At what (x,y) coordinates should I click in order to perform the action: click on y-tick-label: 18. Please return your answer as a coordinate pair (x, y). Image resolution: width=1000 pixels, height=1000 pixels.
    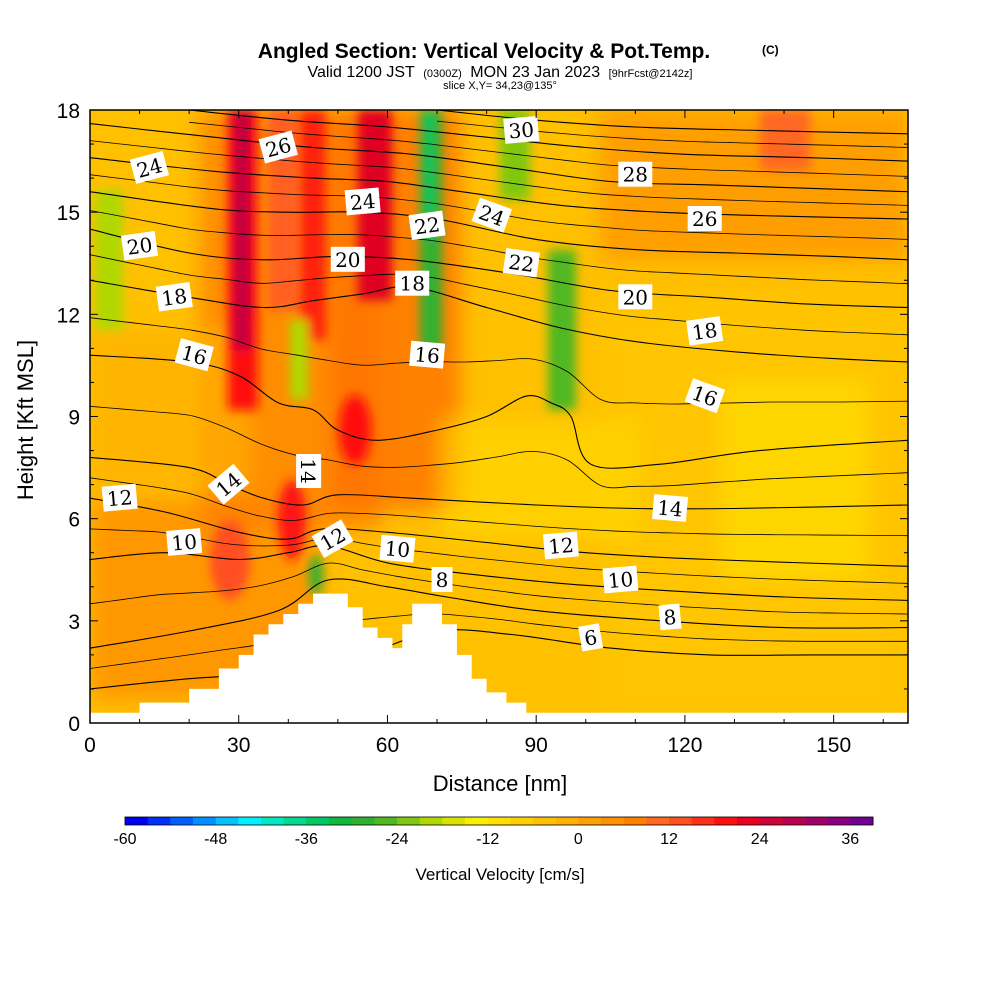
    Looking at the image, I should click on (68, 111).